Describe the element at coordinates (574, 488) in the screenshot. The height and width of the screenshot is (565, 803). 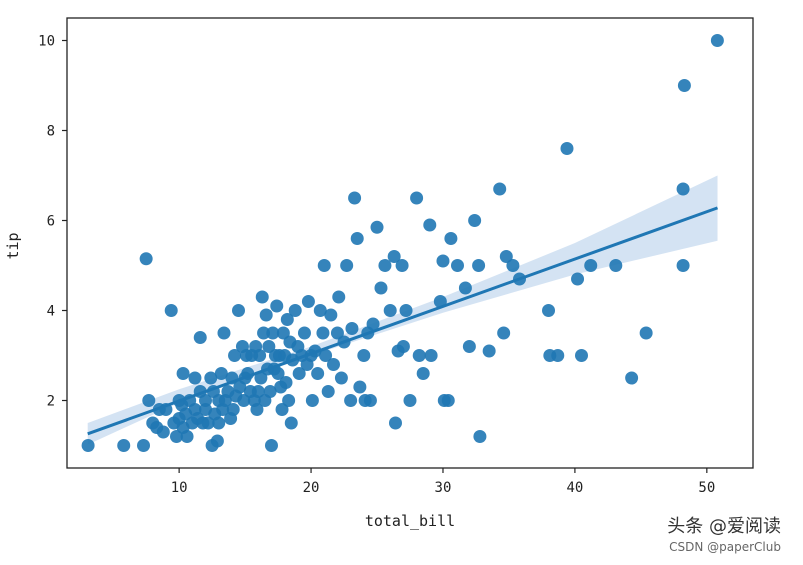
I see `x-tick-label: 40` at that location.